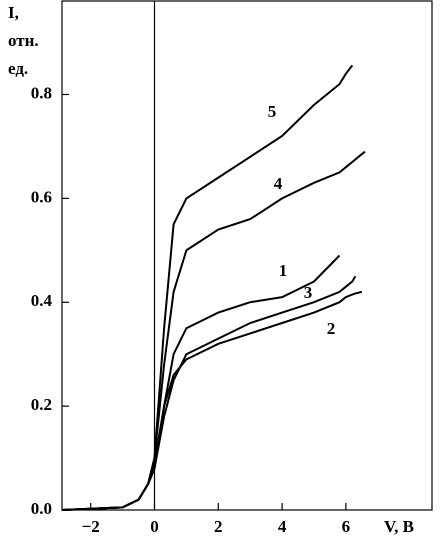 This screenshot has height=549, width=448. What do you see at coordinates (18, 68) in the screenshot?
I see `y-axis-label: ед.` at bounding box center [18, 68].